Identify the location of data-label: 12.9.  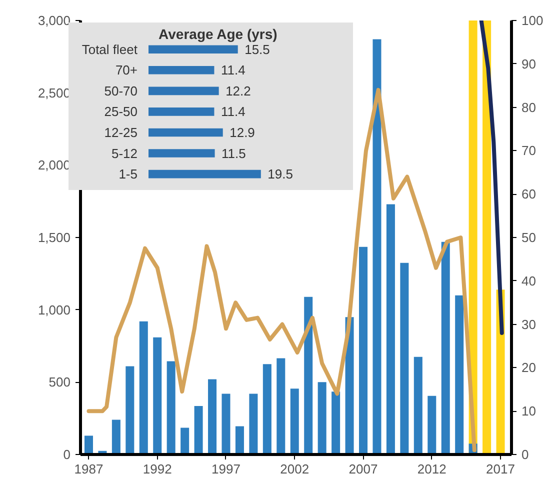
(242, 132).